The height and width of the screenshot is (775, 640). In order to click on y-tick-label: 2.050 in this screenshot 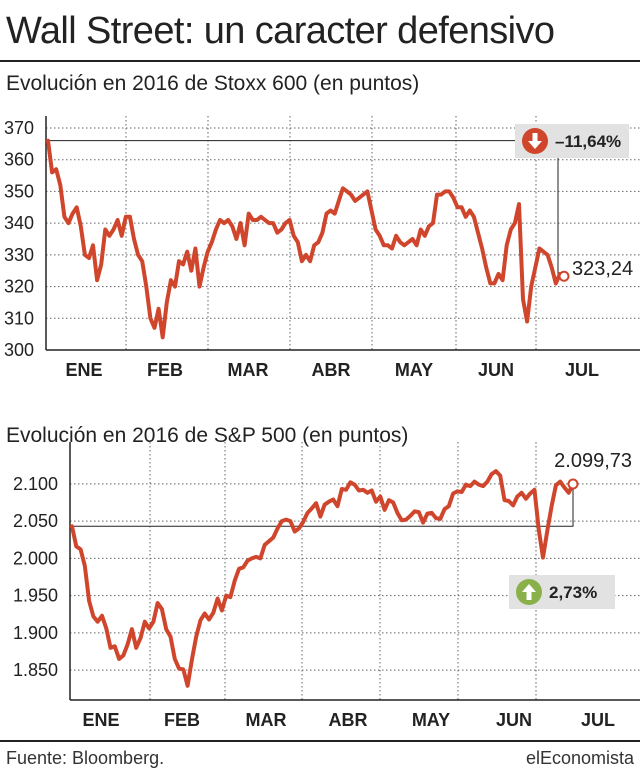, I will do `click(35, 521)`.